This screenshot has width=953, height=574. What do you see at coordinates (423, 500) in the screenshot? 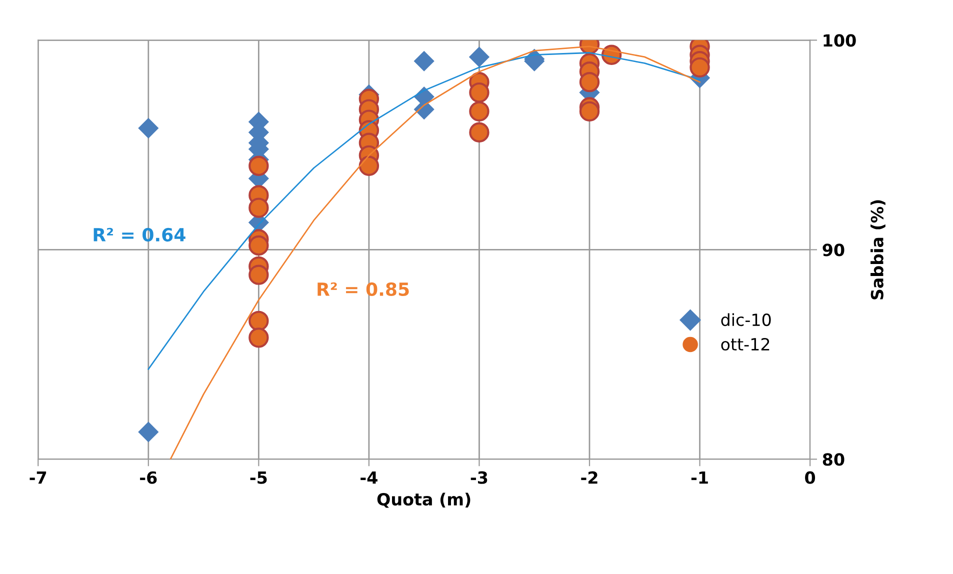
I see `x-axis-title: Quota (m)` at bounding box center [423, 500].